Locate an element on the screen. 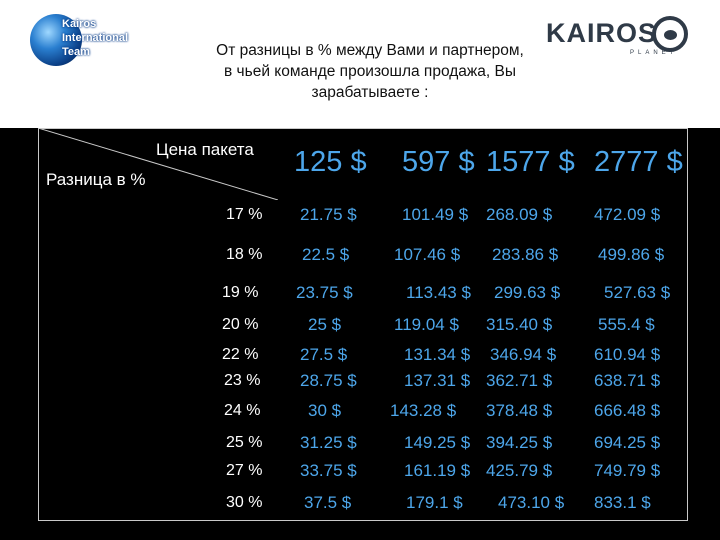 The width and height of the screenshot is (720, 540). kairos-planet-logo: KAIROS PLANET is located at coordinates (621, 37).